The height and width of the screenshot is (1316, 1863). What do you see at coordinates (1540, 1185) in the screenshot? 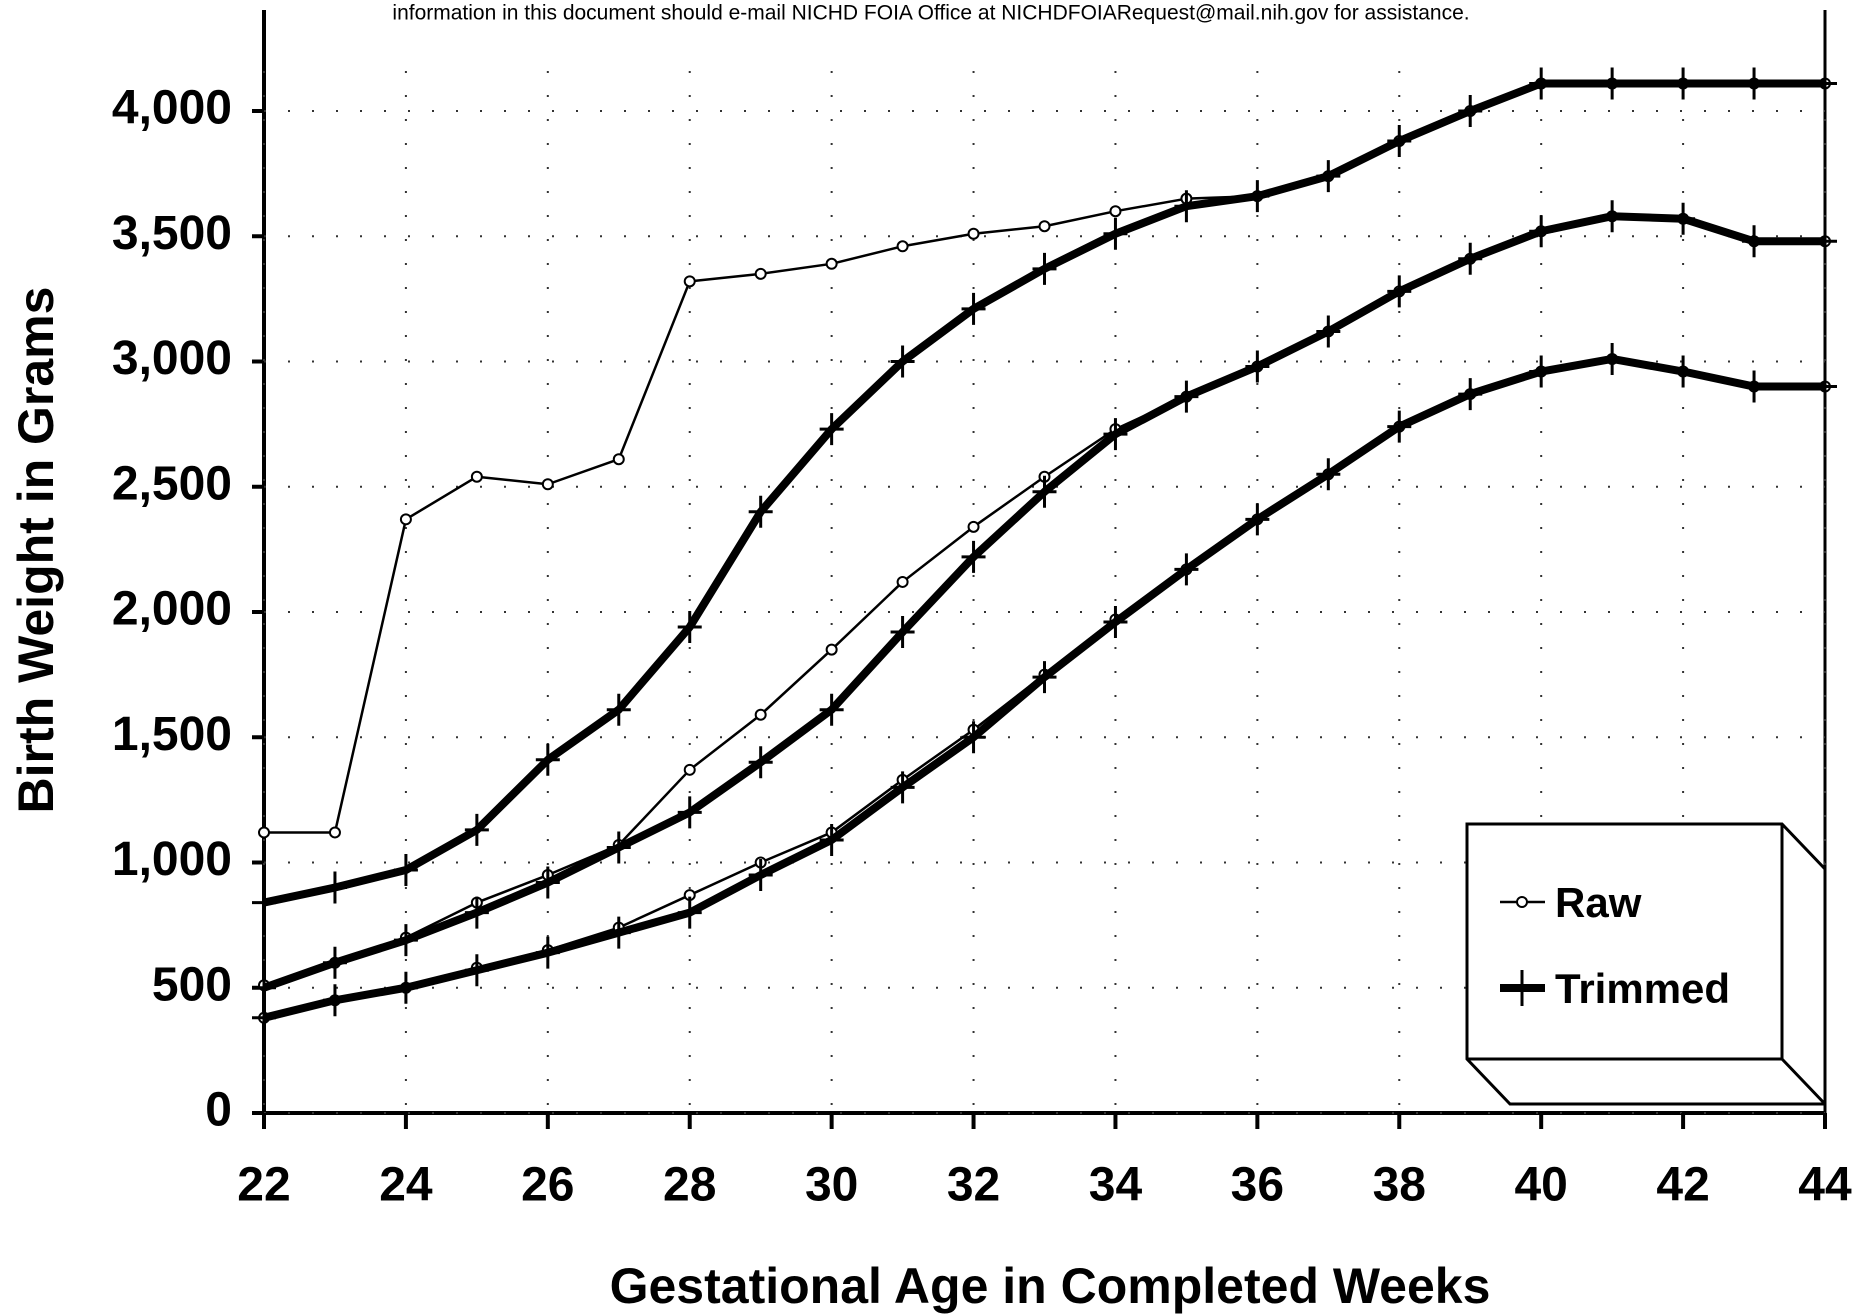
I see `x-tick-label: 40` at bounding box center [1540, 1185].